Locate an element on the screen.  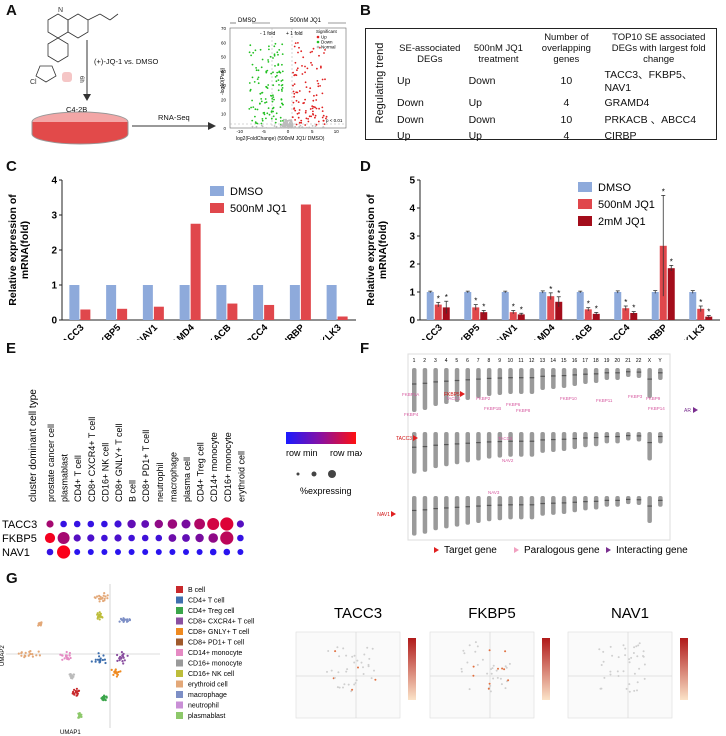
panel-letter-d: D is located at coordinates (365, 166).